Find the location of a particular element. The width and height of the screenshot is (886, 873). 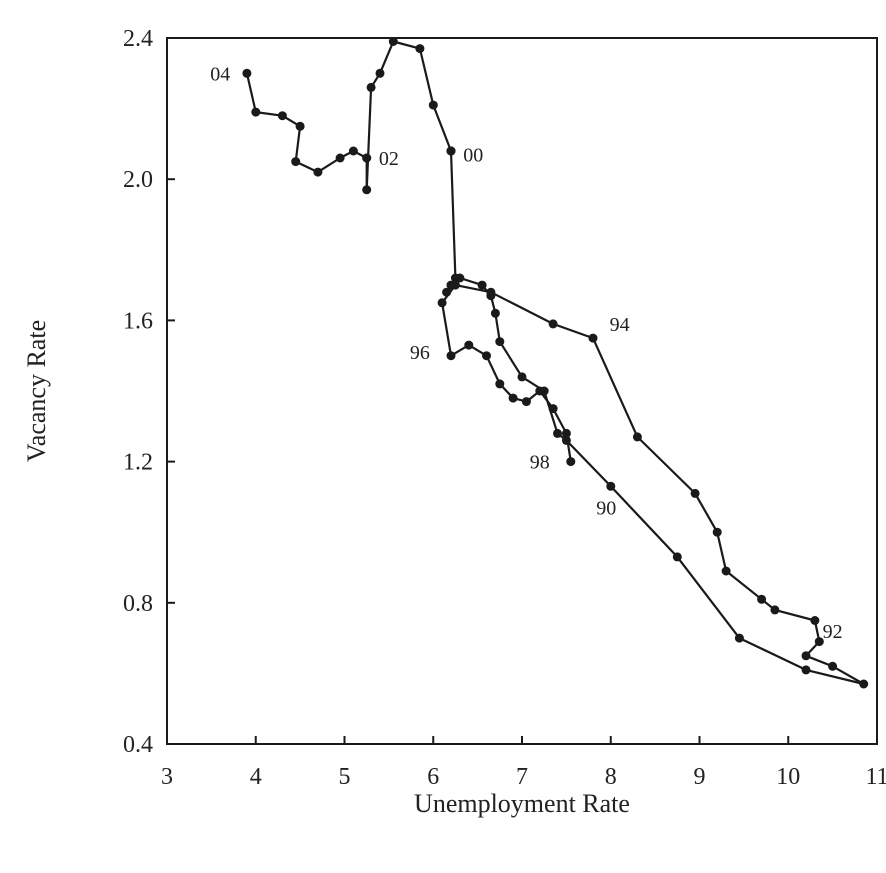

y-axis-title: Vacancy Rate is located at coordinates (36, 391).